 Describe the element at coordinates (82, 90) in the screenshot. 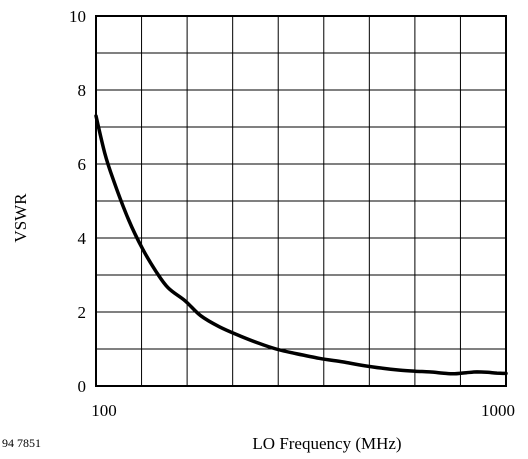

I see `y-tick-label: 8` at that location.